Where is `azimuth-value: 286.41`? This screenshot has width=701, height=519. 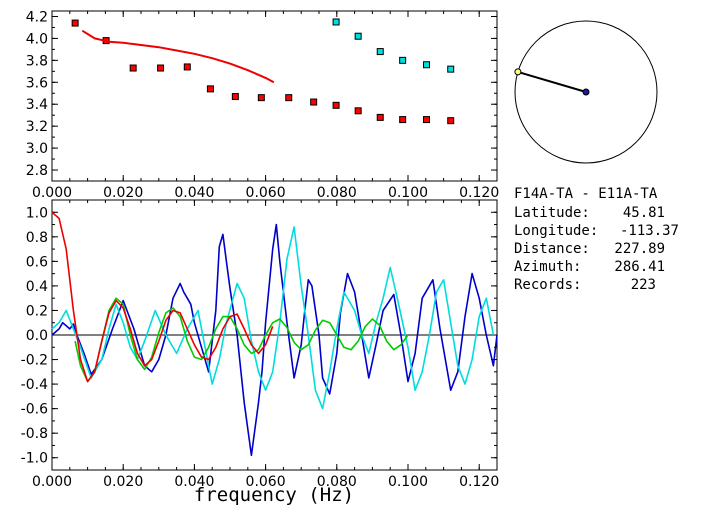
azimuth-value: 286.41 is located at coordinates (639, 267).